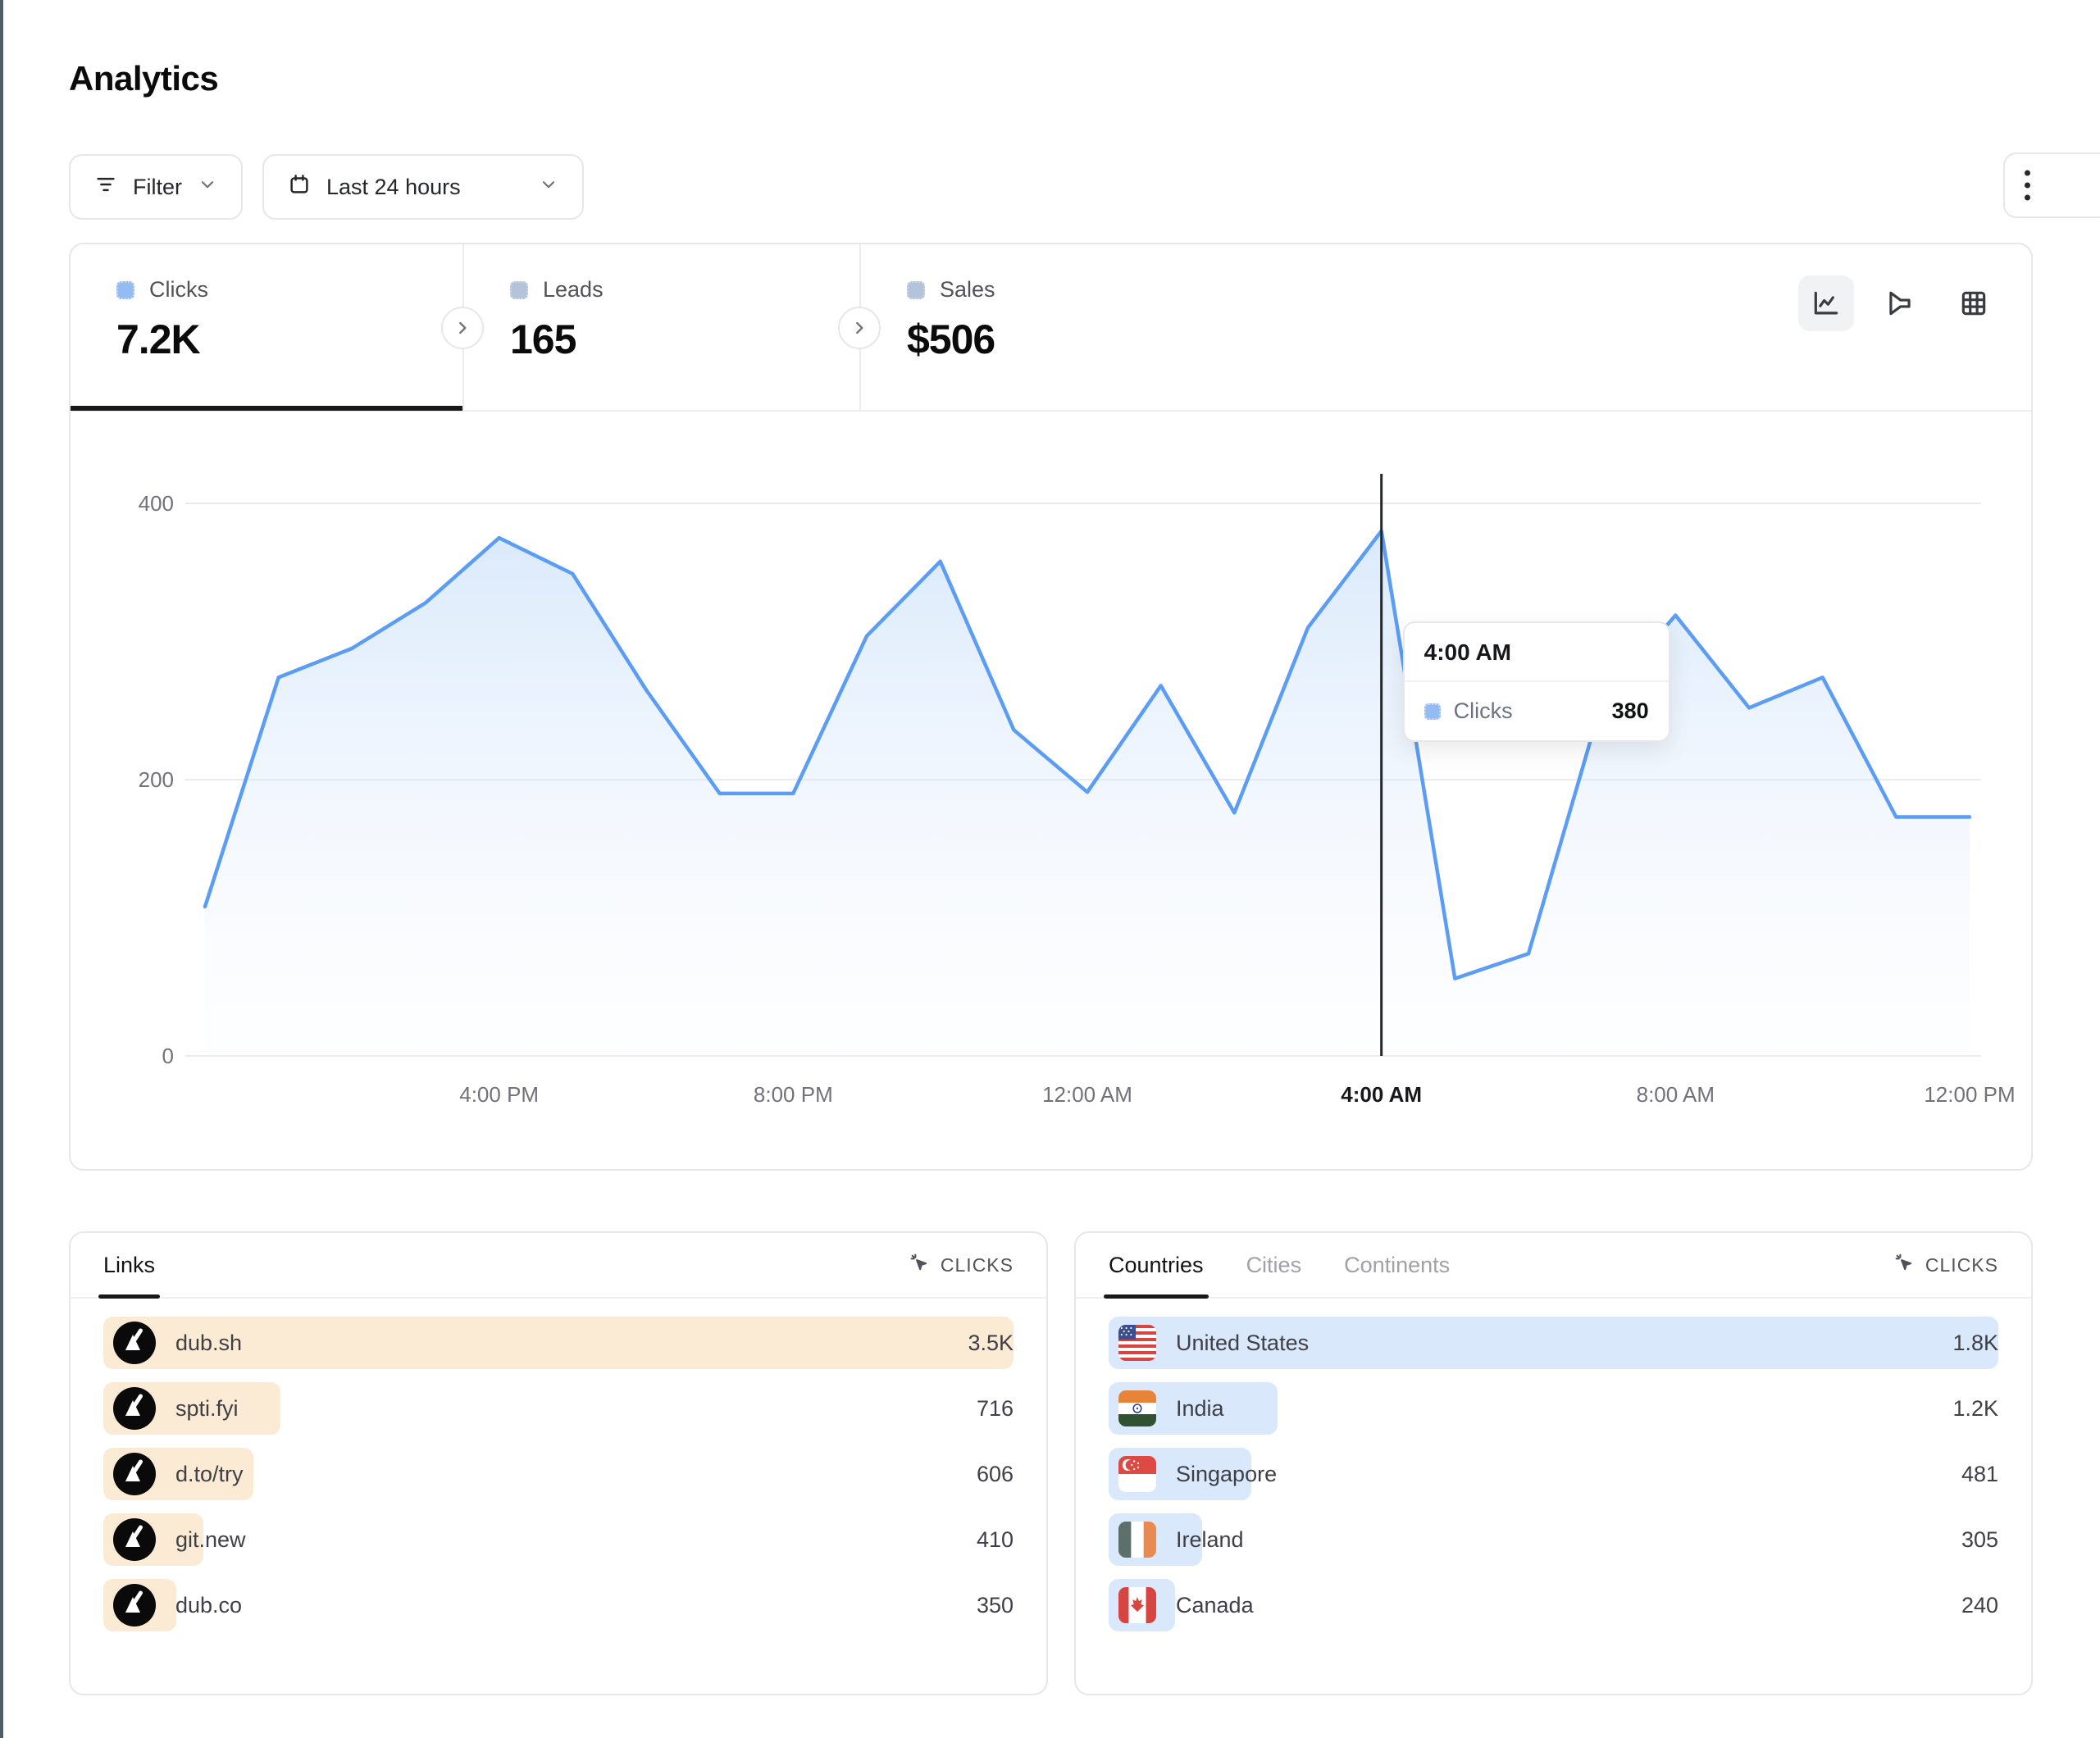 The width and height of the screenshot is (2100, 1738). I want to click on clicks-count: 410, so click(995, 1539).